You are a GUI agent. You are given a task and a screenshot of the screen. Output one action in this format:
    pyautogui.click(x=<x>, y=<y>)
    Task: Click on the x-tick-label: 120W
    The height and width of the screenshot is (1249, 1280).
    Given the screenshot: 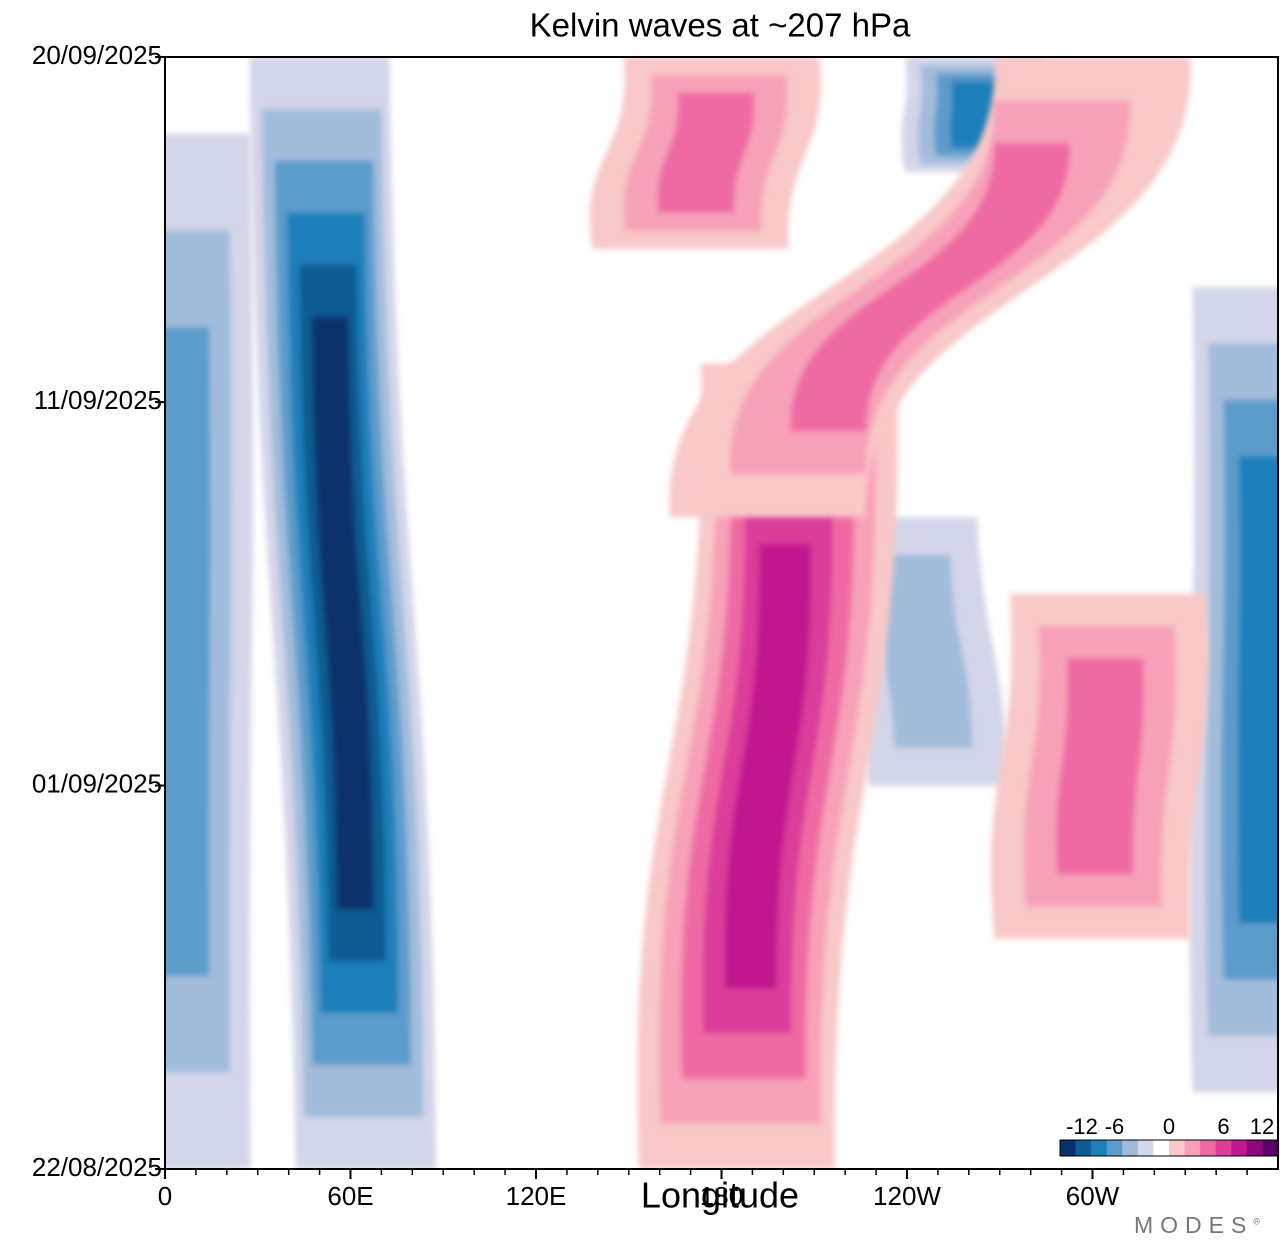 What is the action you would take?
    pyautogui.click(x=907, y=1196)
    